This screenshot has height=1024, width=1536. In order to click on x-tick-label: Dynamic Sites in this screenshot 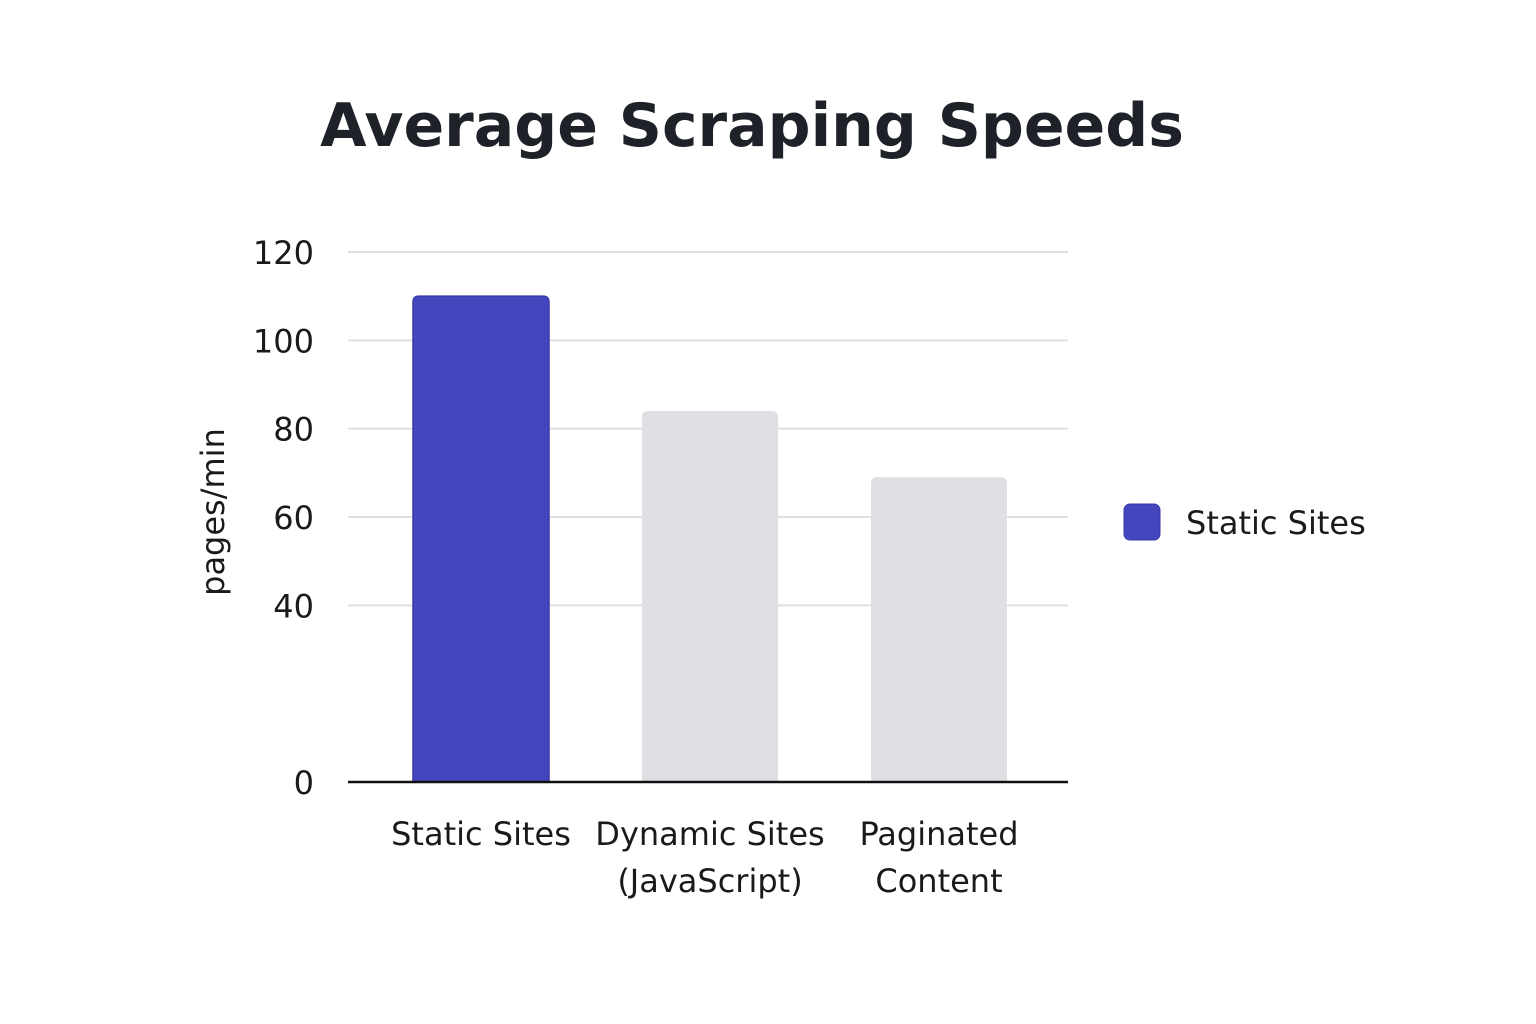, I will do `click(709, 834)`.